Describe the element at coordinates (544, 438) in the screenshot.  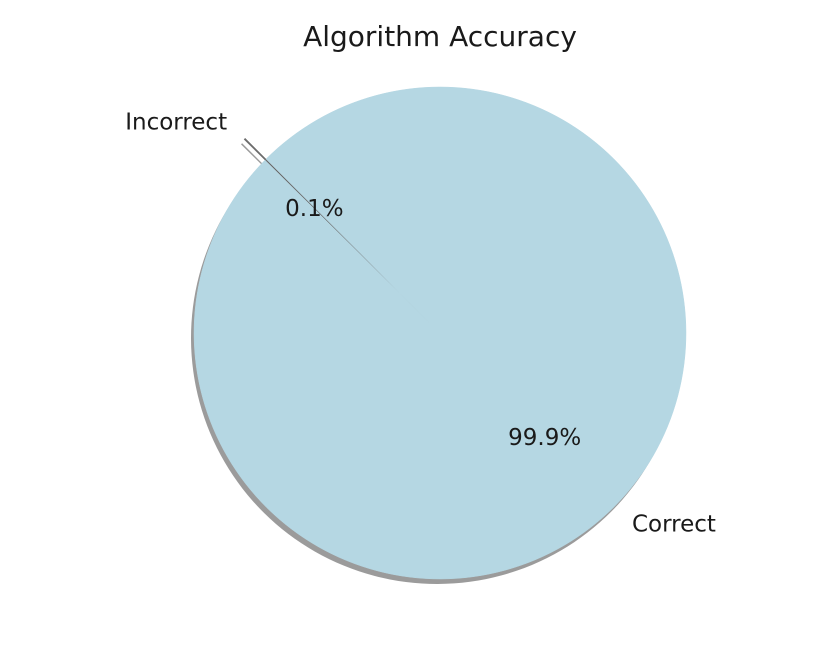
I see `slice-pct-label-correct: 99.9%` at that location.